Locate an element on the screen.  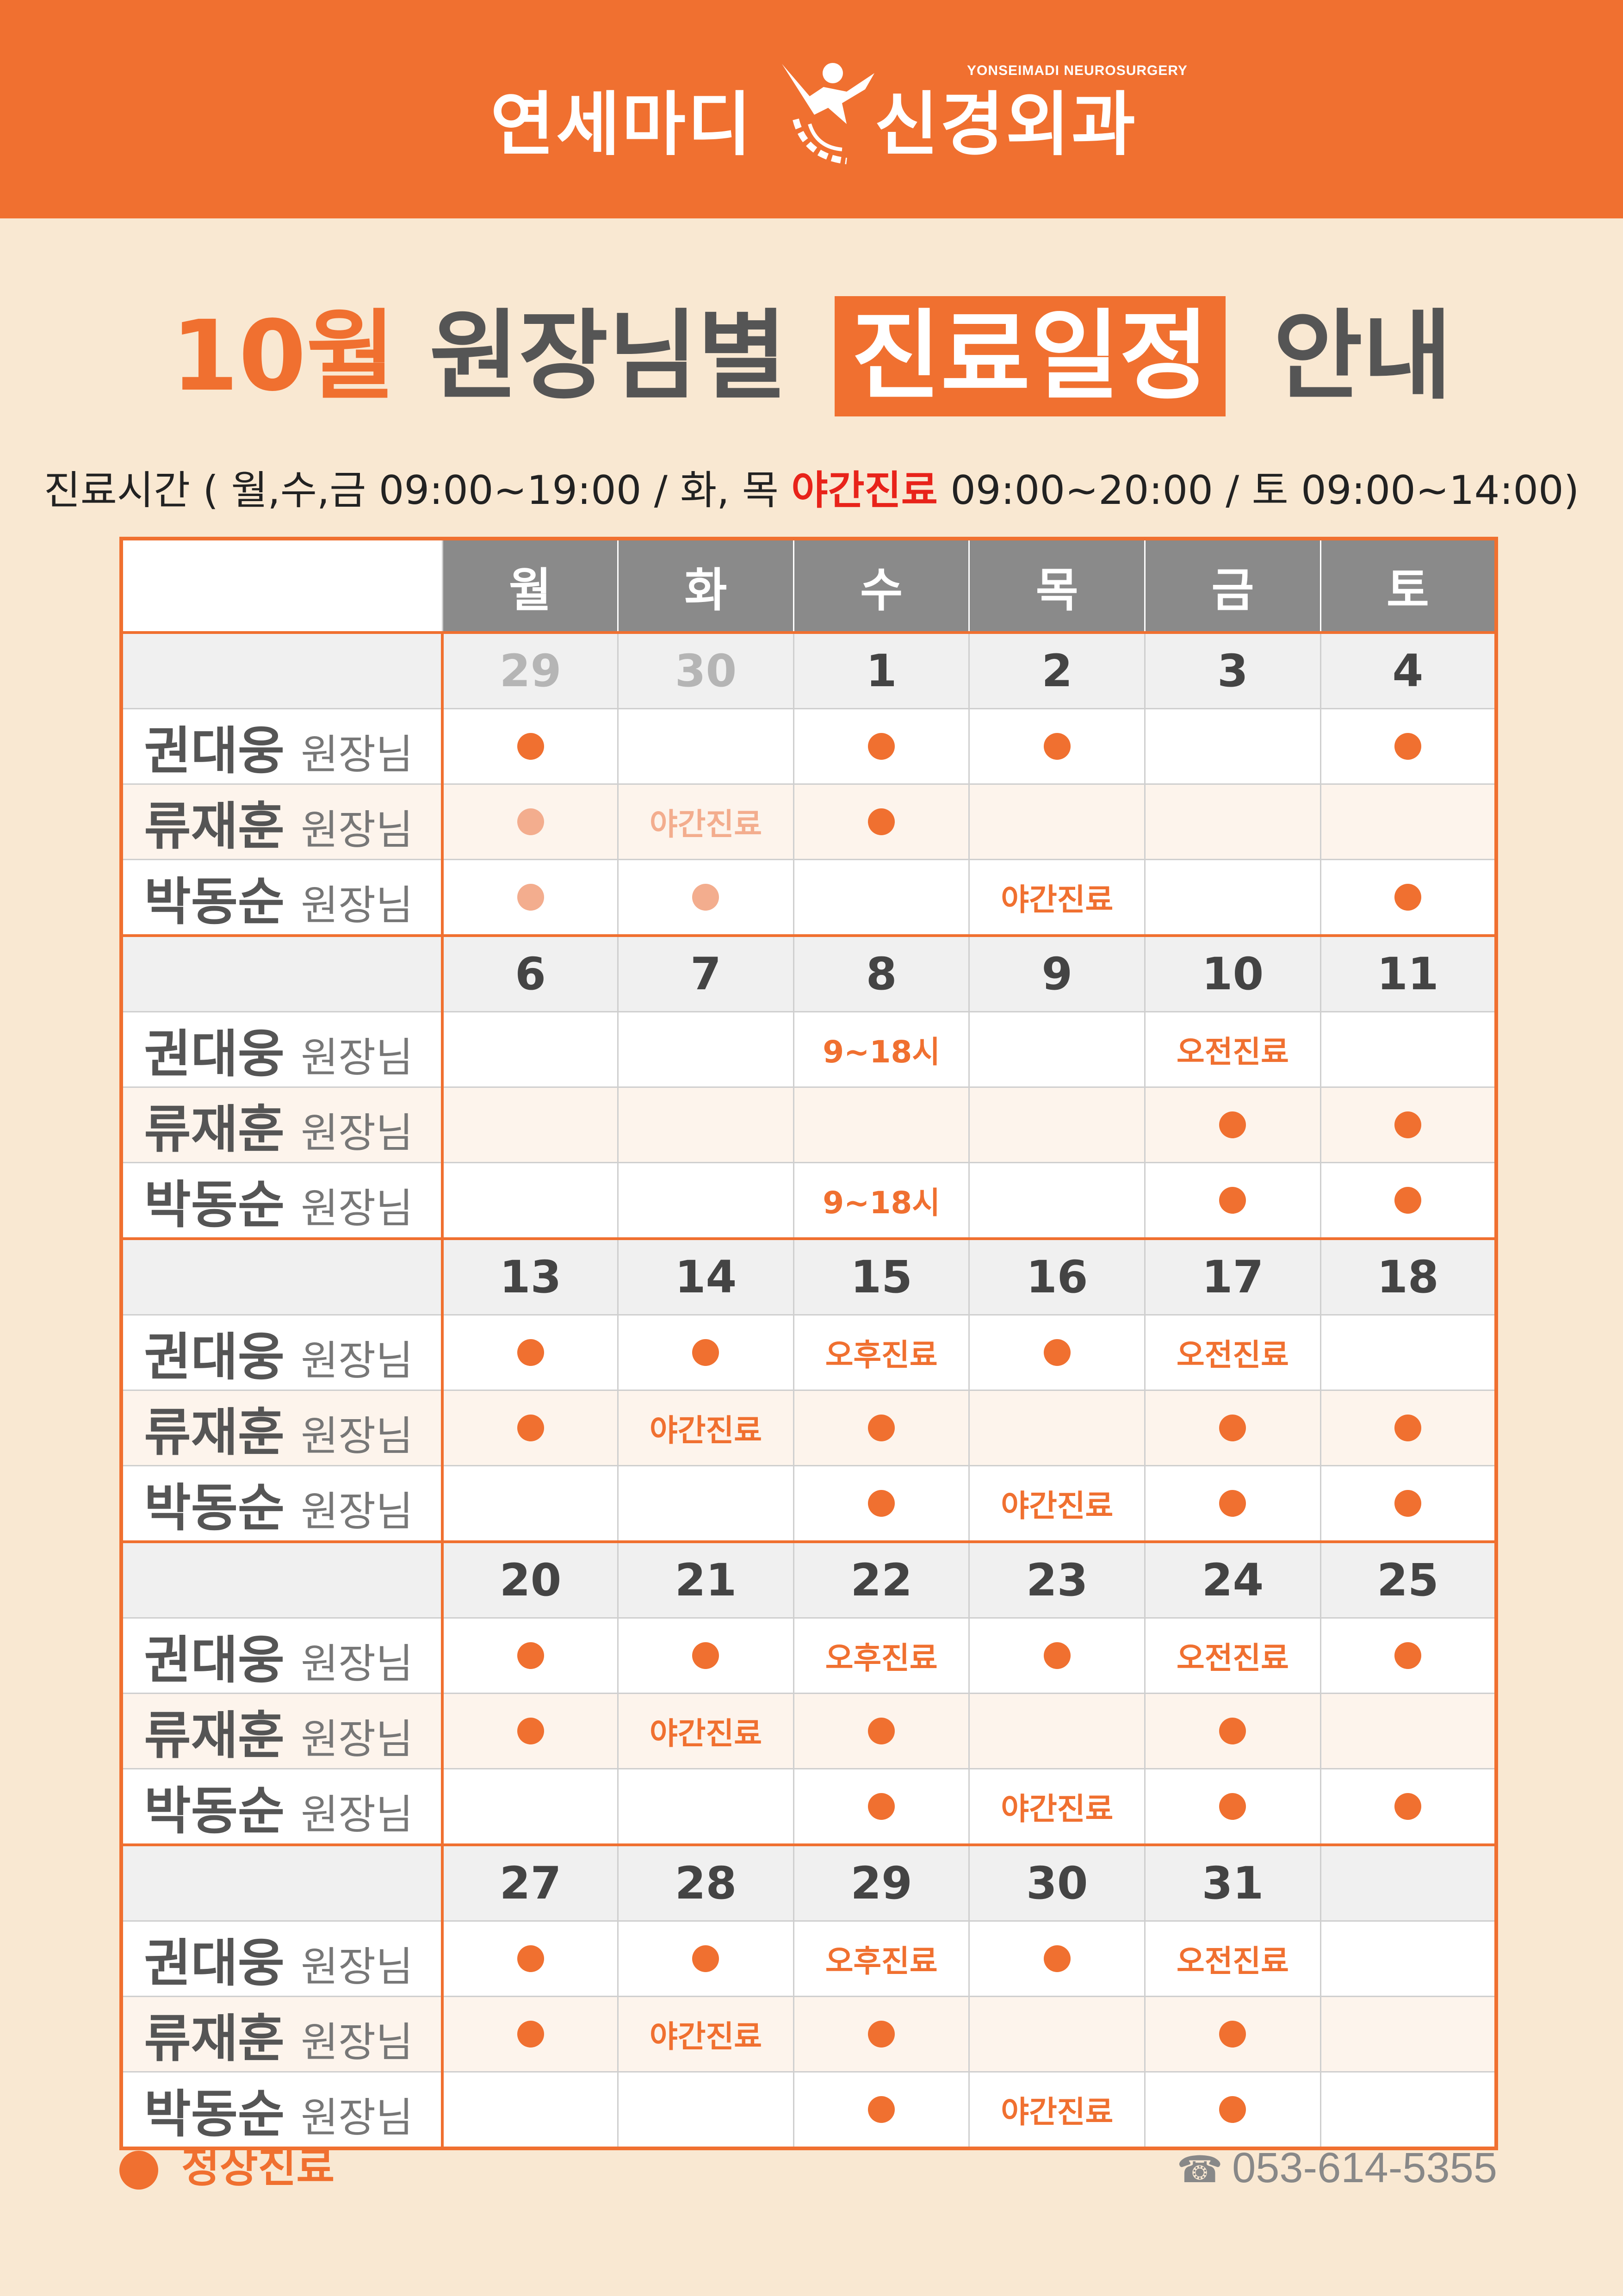
schedule-note: 9~18시 is located at coordinates (882, 1052).